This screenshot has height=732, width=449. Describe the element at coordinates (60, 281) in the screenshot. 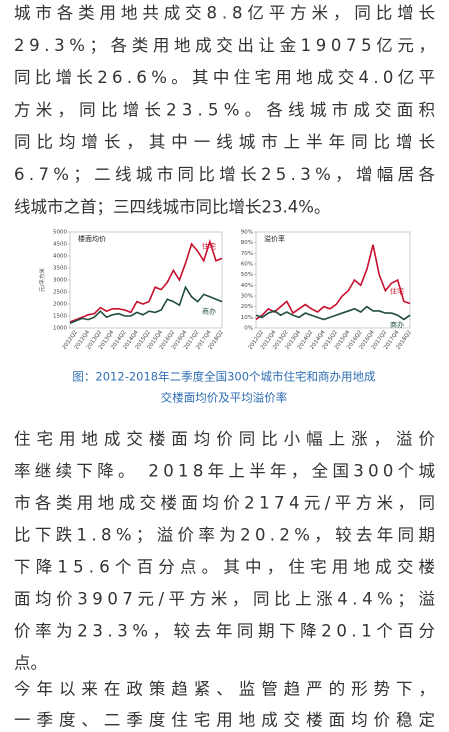

I see `y-tick-label: 3000` at that location.